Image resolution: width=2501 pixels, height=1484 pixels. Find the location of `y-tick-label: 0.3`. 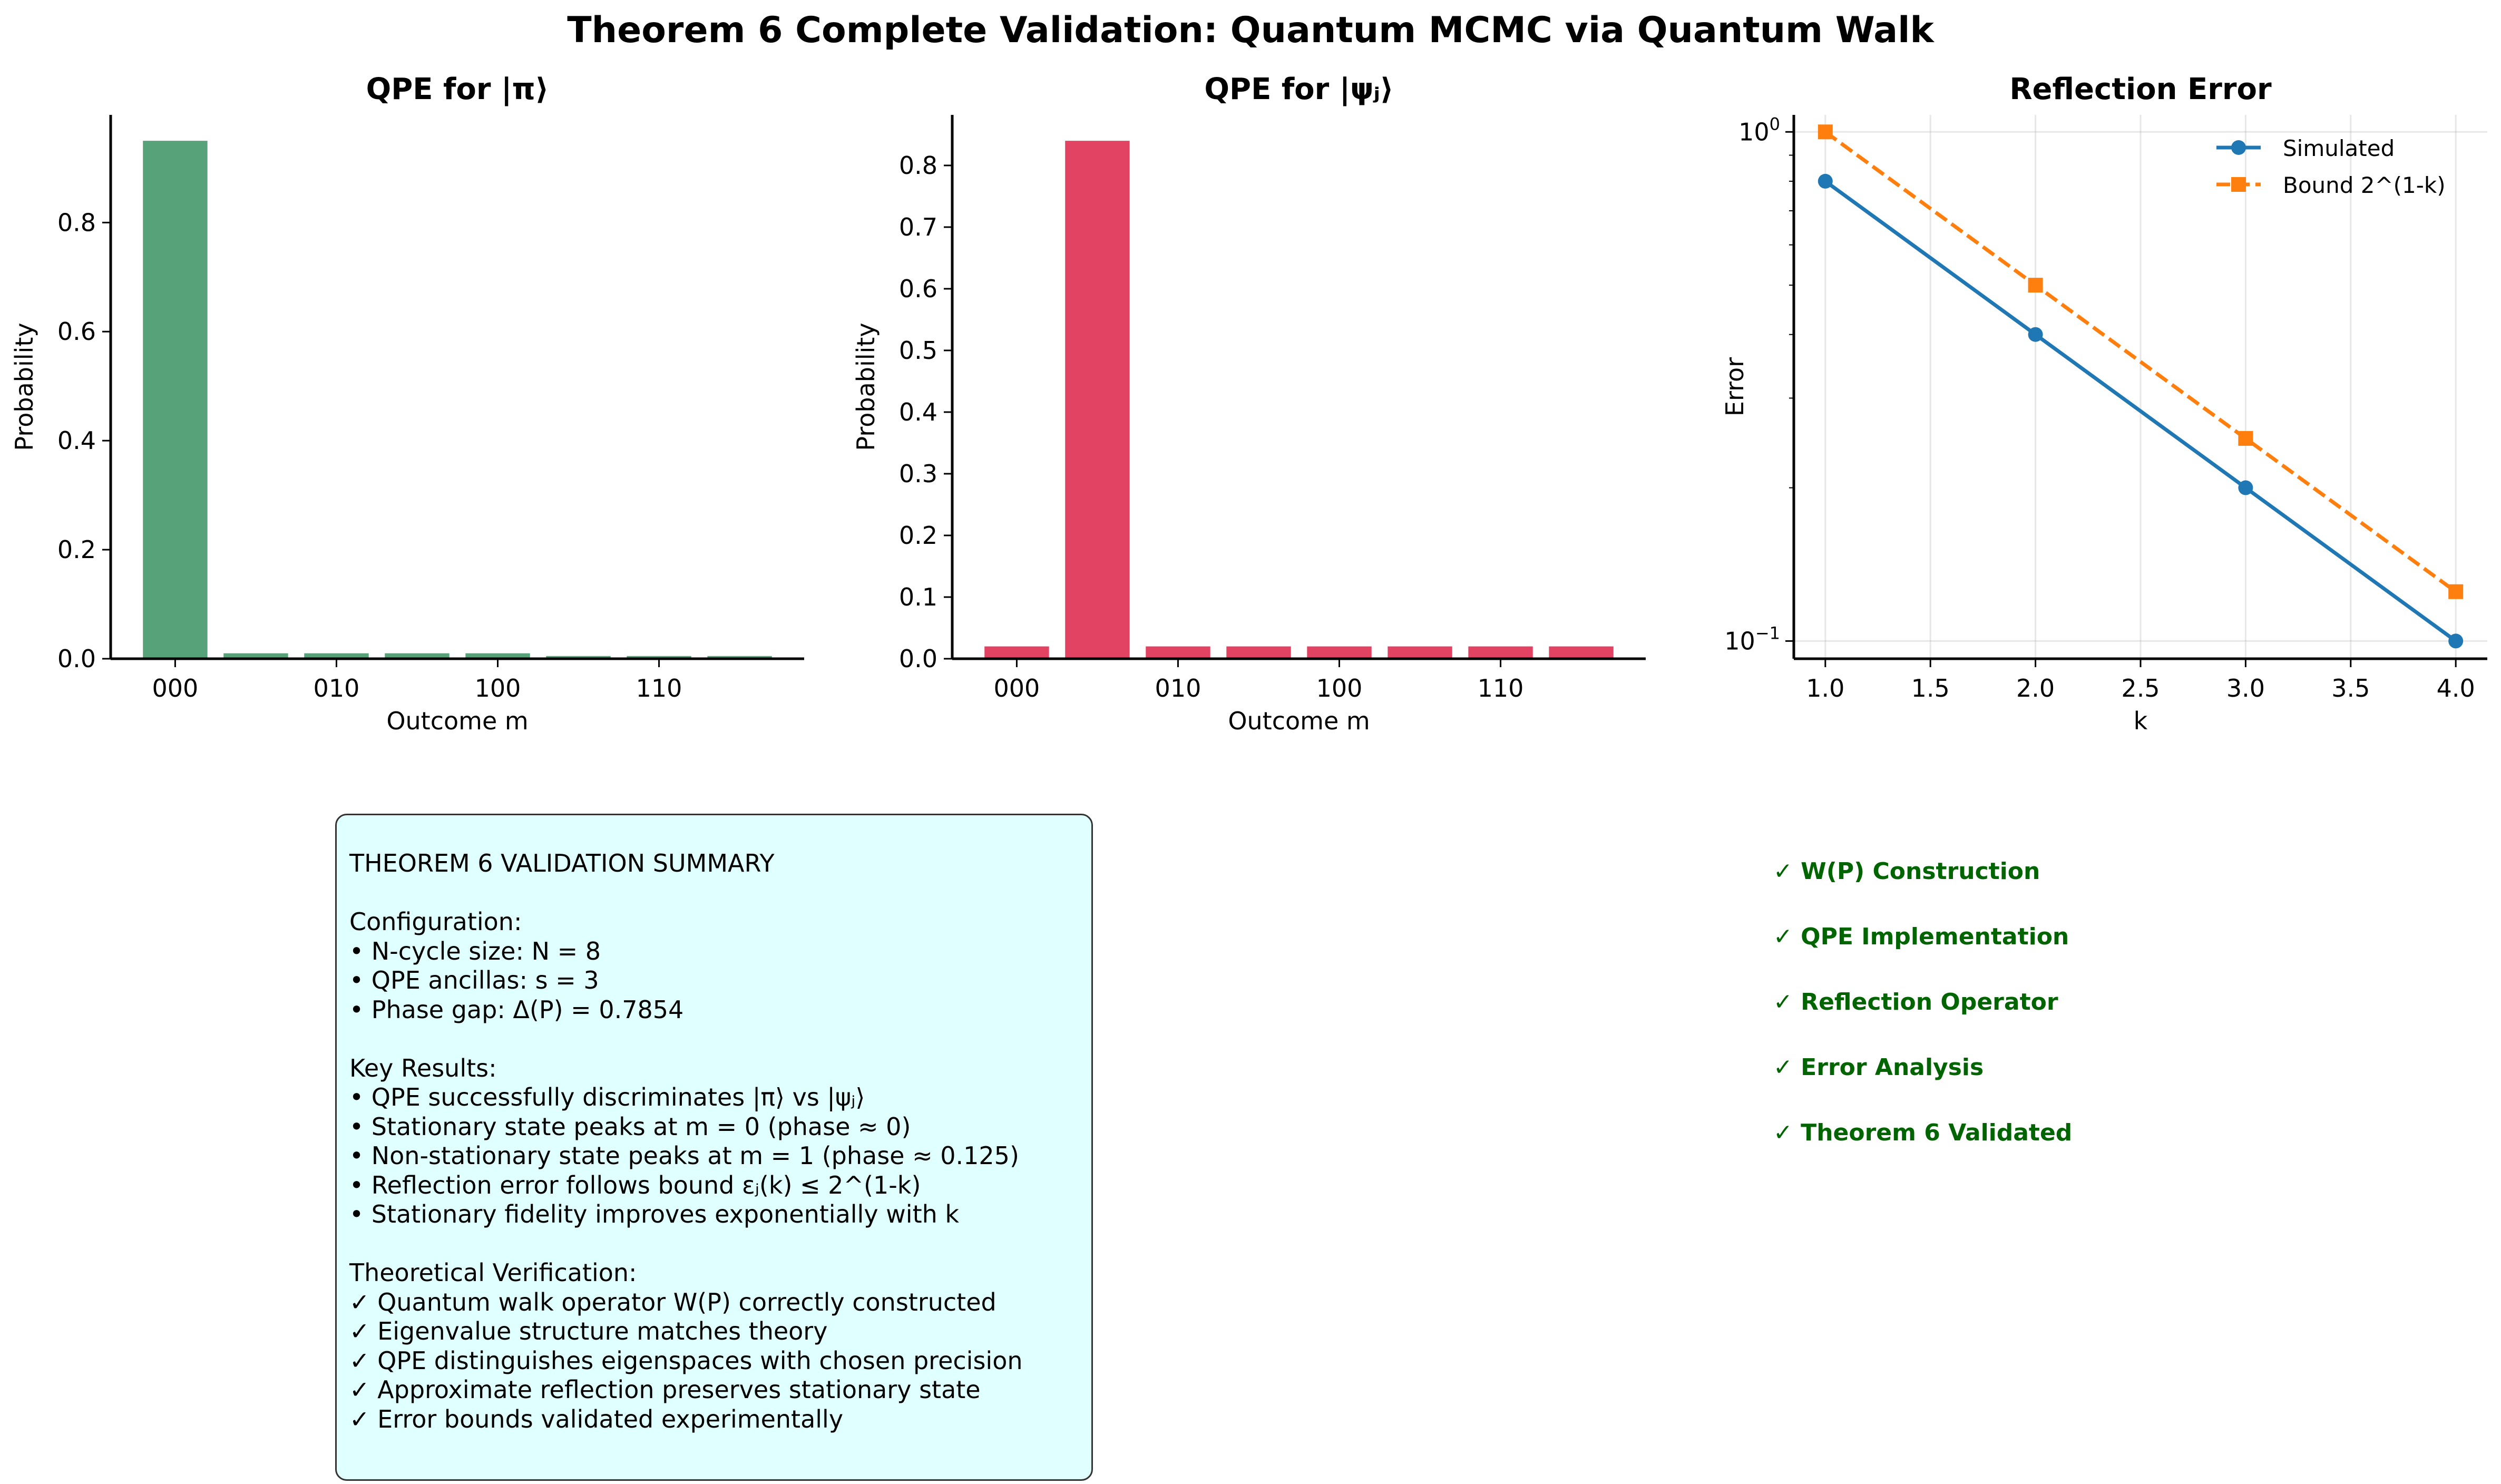

y-tick-label: 0.3 is located at coordinates (918, 474).